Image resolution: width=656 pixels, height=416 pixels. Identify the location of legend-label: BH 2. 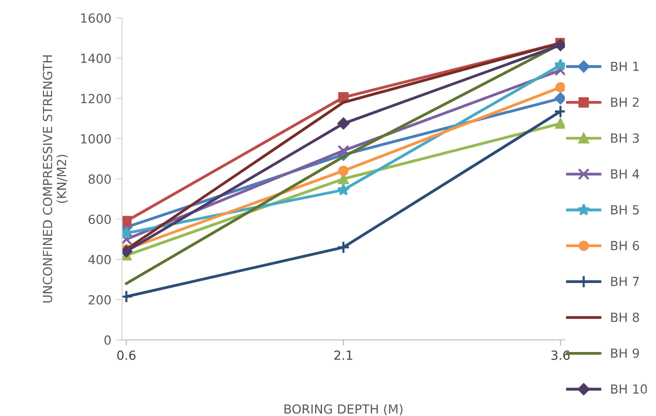
(625, 102).